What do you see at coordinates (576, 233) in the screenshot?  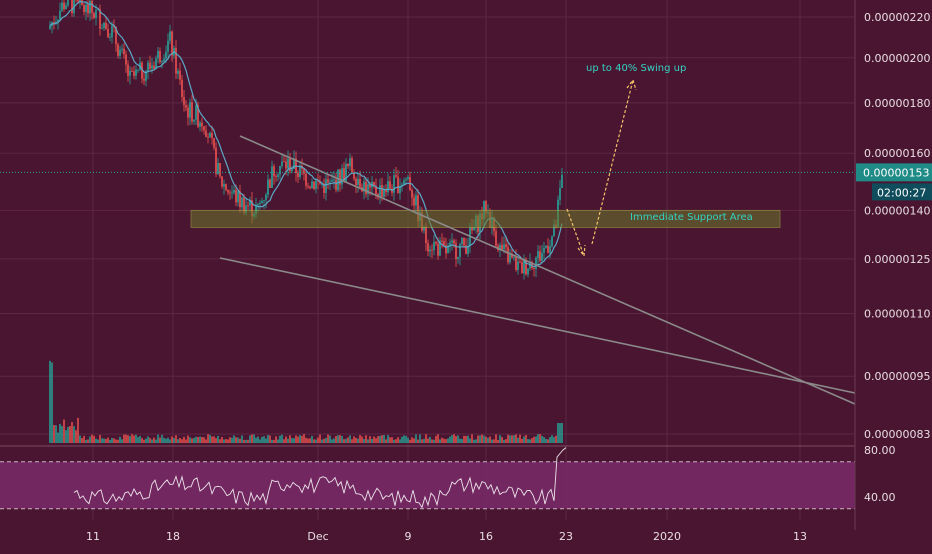 I see `pullback-arrow` at bounding box center [576, 233].